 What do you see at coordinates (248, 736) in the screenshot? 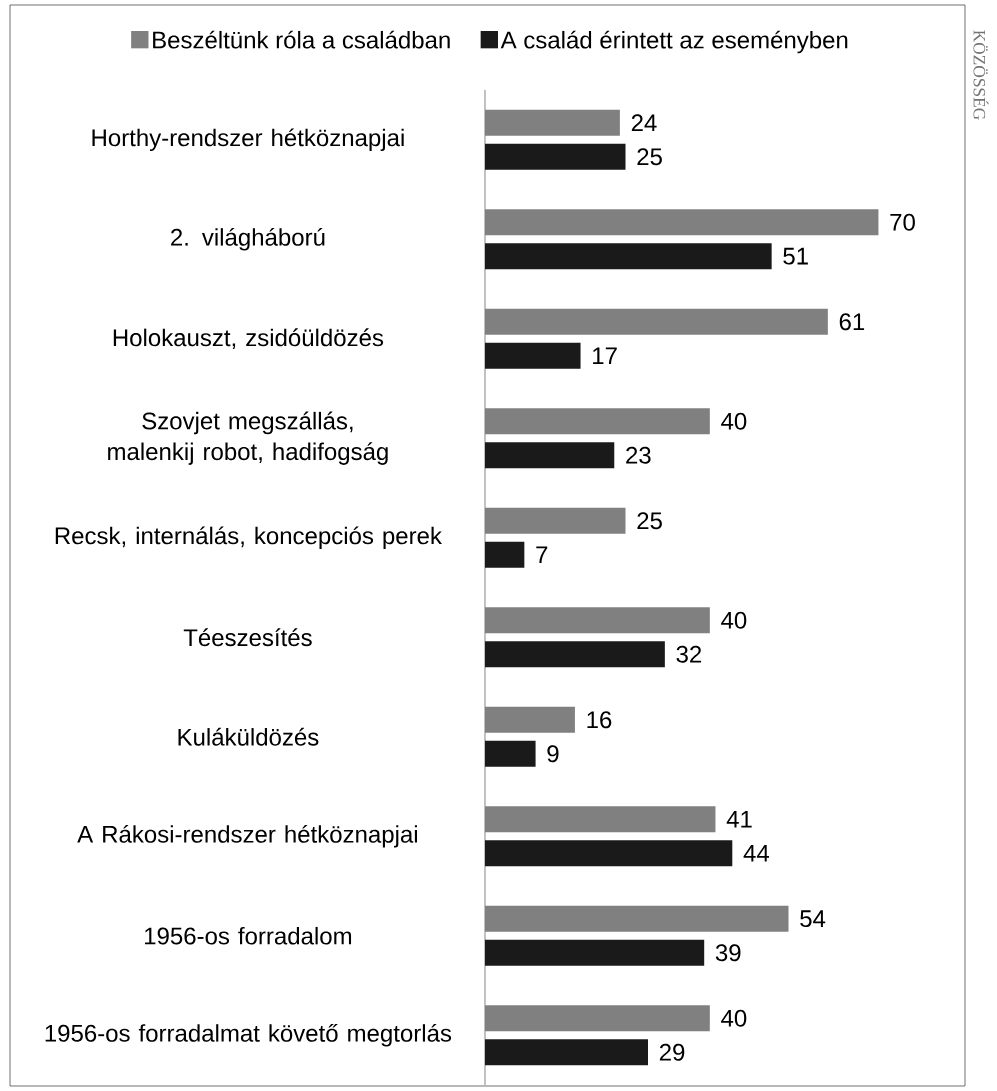
I see `y-tick-label: Kuláküldözés` at bounding box center [248, 736].